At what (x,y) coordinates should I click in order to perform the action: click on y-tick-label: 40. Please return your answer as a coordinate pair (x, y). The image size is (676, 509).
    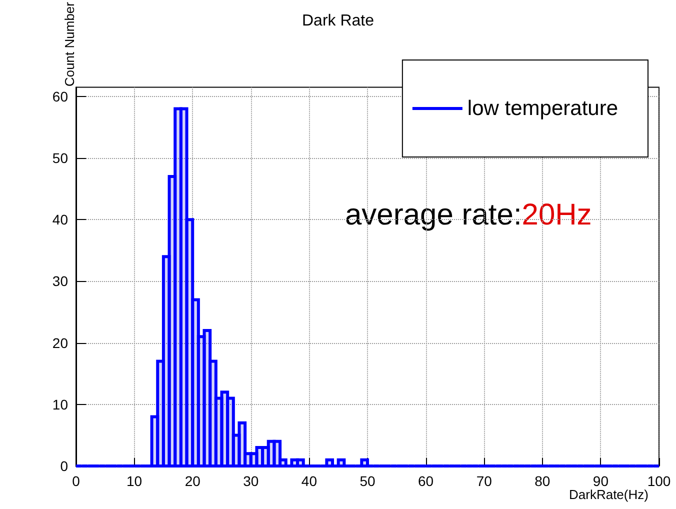
    Looking at the image, I should click on (60, 220).